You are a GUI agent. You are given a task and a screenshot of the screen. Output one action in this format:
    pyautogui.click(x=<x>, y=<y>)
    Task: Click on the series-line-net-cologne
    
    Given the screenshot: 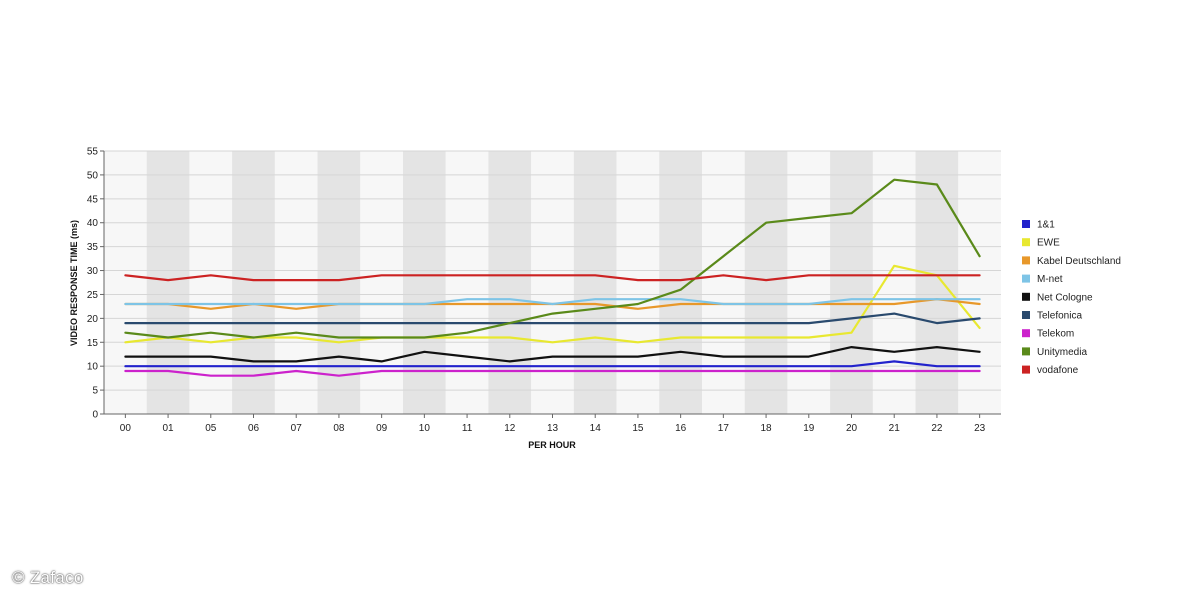 What is the action you would take?
    pyautogui.click(x=552, y=354)
    